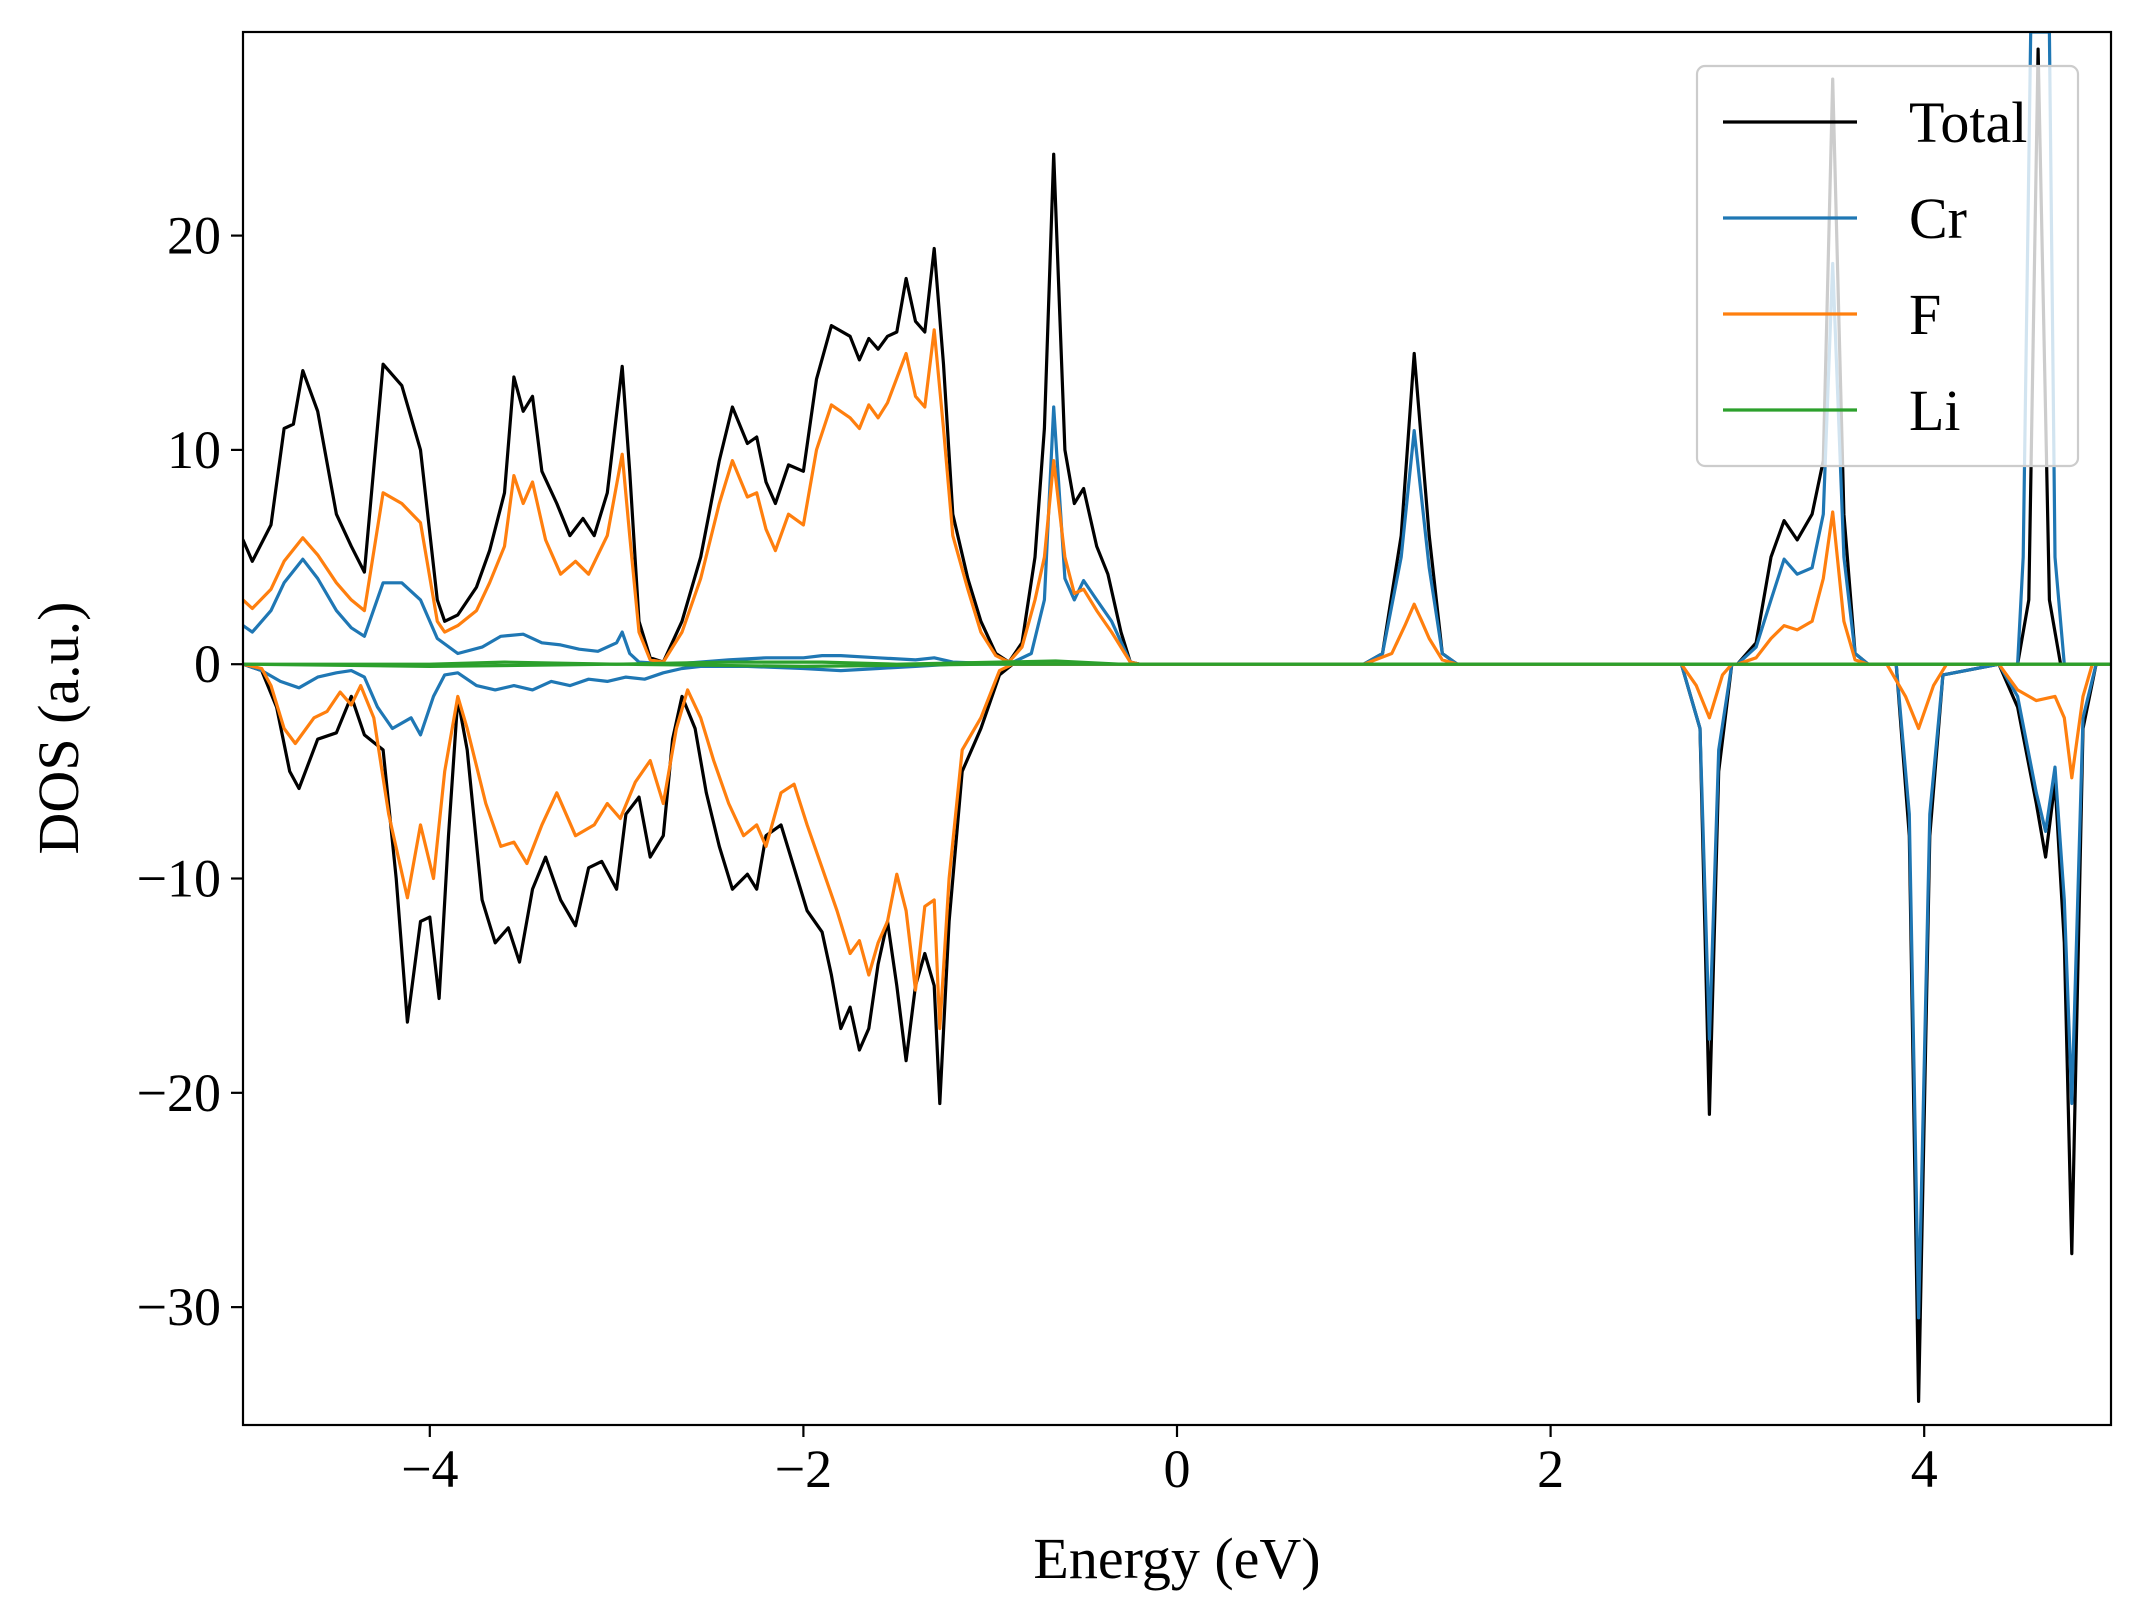  I want to click on legend-label-cr: Cr, so click(1938, 218).